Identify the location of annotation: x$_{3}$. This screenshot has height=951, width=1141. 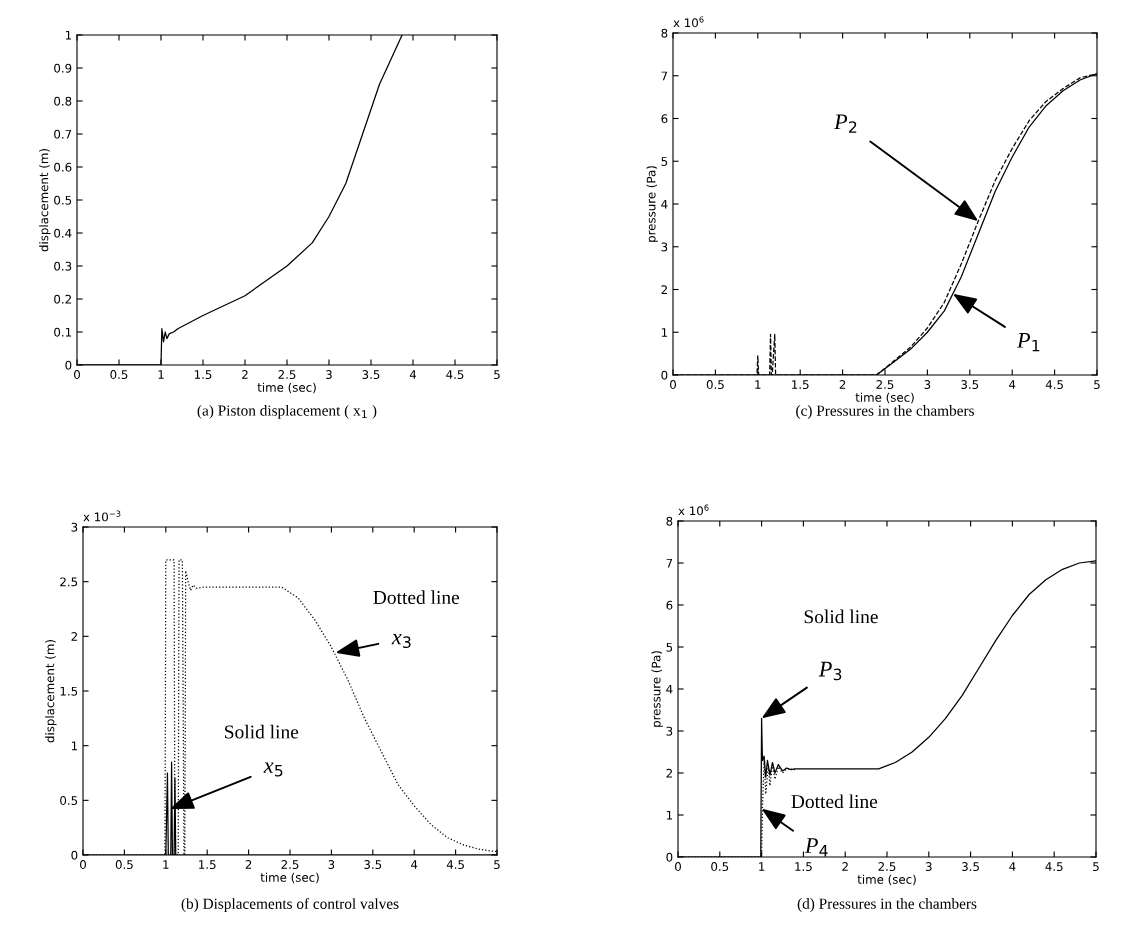
(401, 641).